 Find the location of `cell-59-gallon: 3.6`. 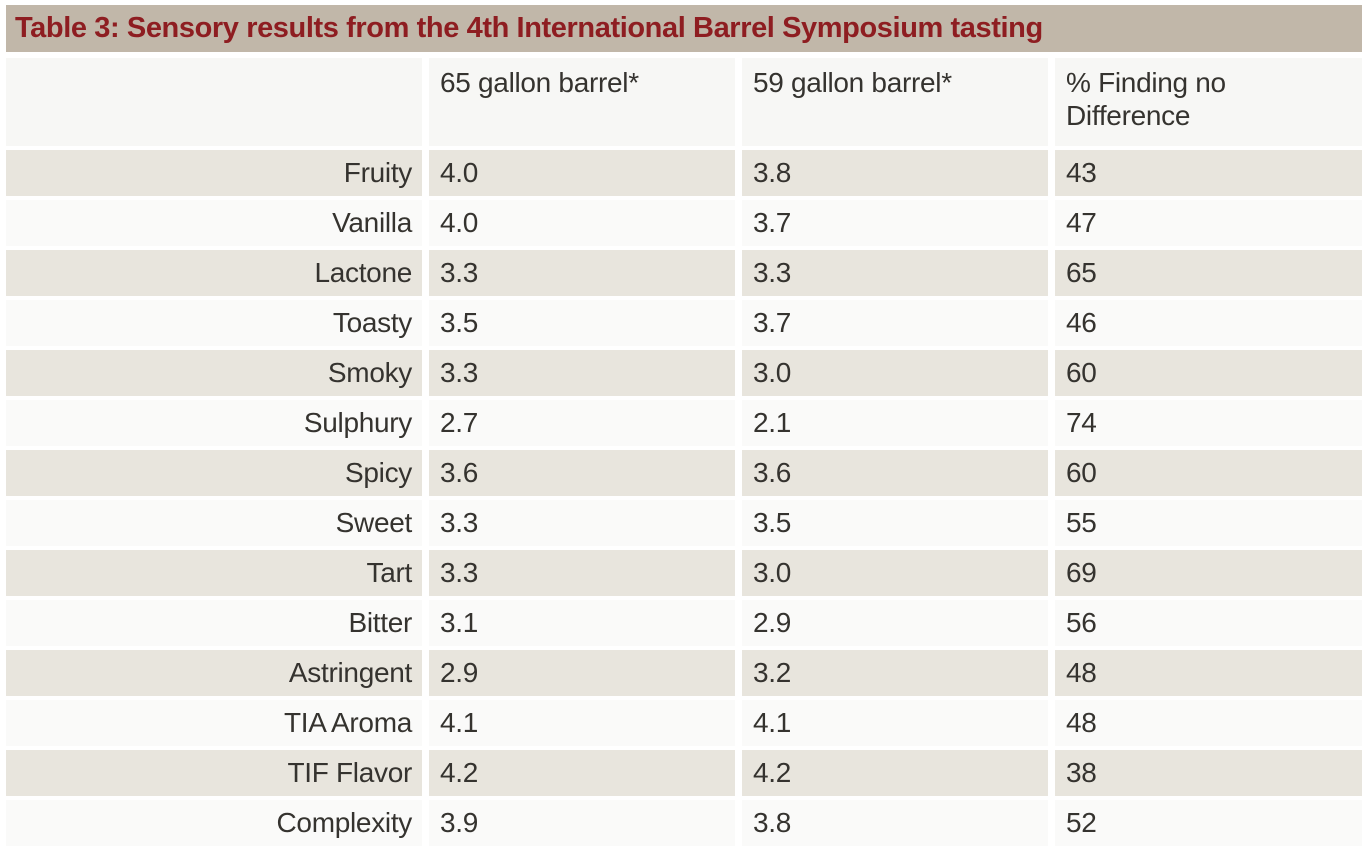

cell-59-gallon: 3.6 is located at coordinates (895, 473).